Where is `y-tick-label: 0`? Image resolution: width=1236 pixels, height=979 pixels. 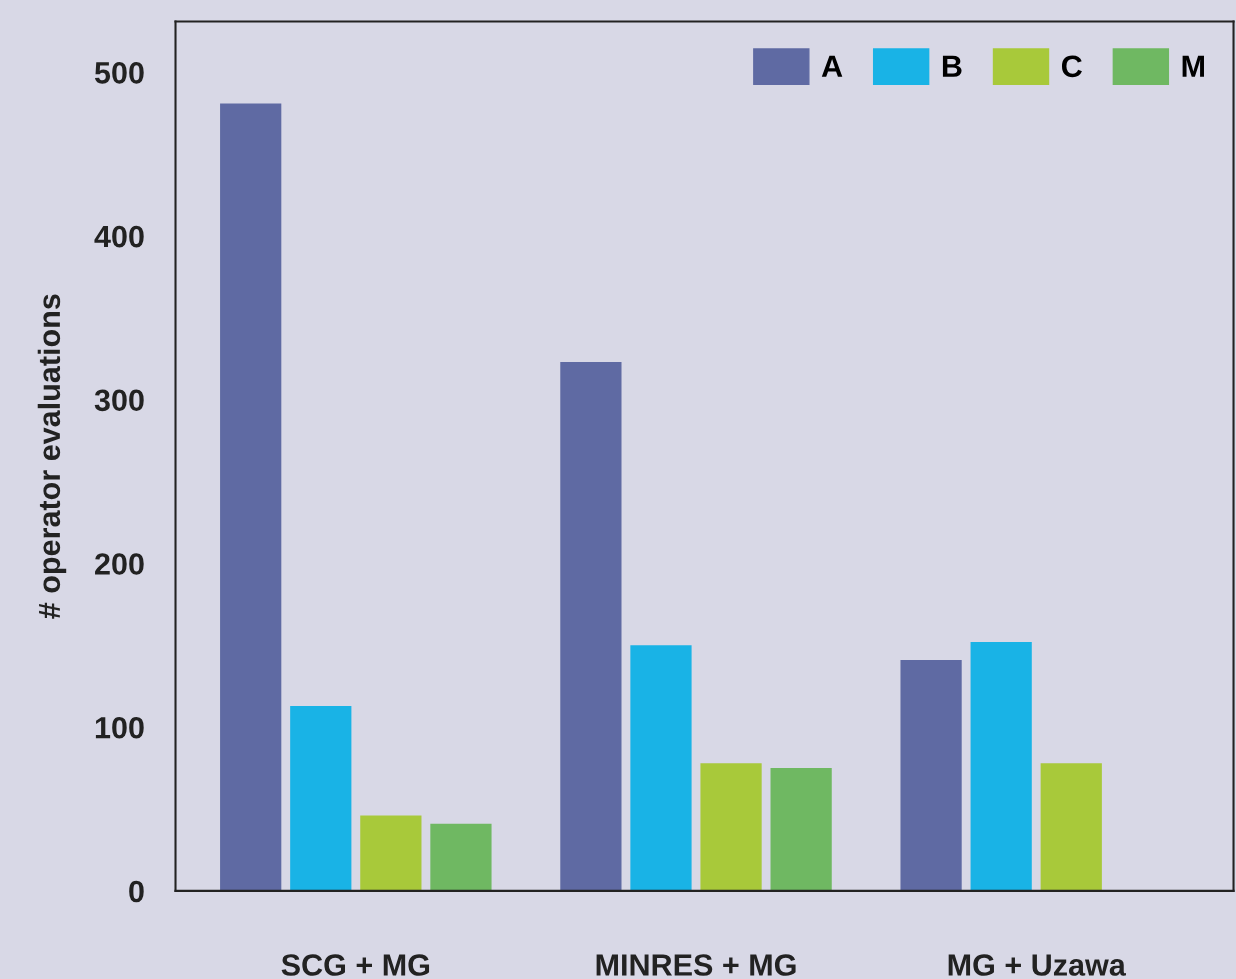 y-tick-label: 0 is located at coordinates (136, 891).